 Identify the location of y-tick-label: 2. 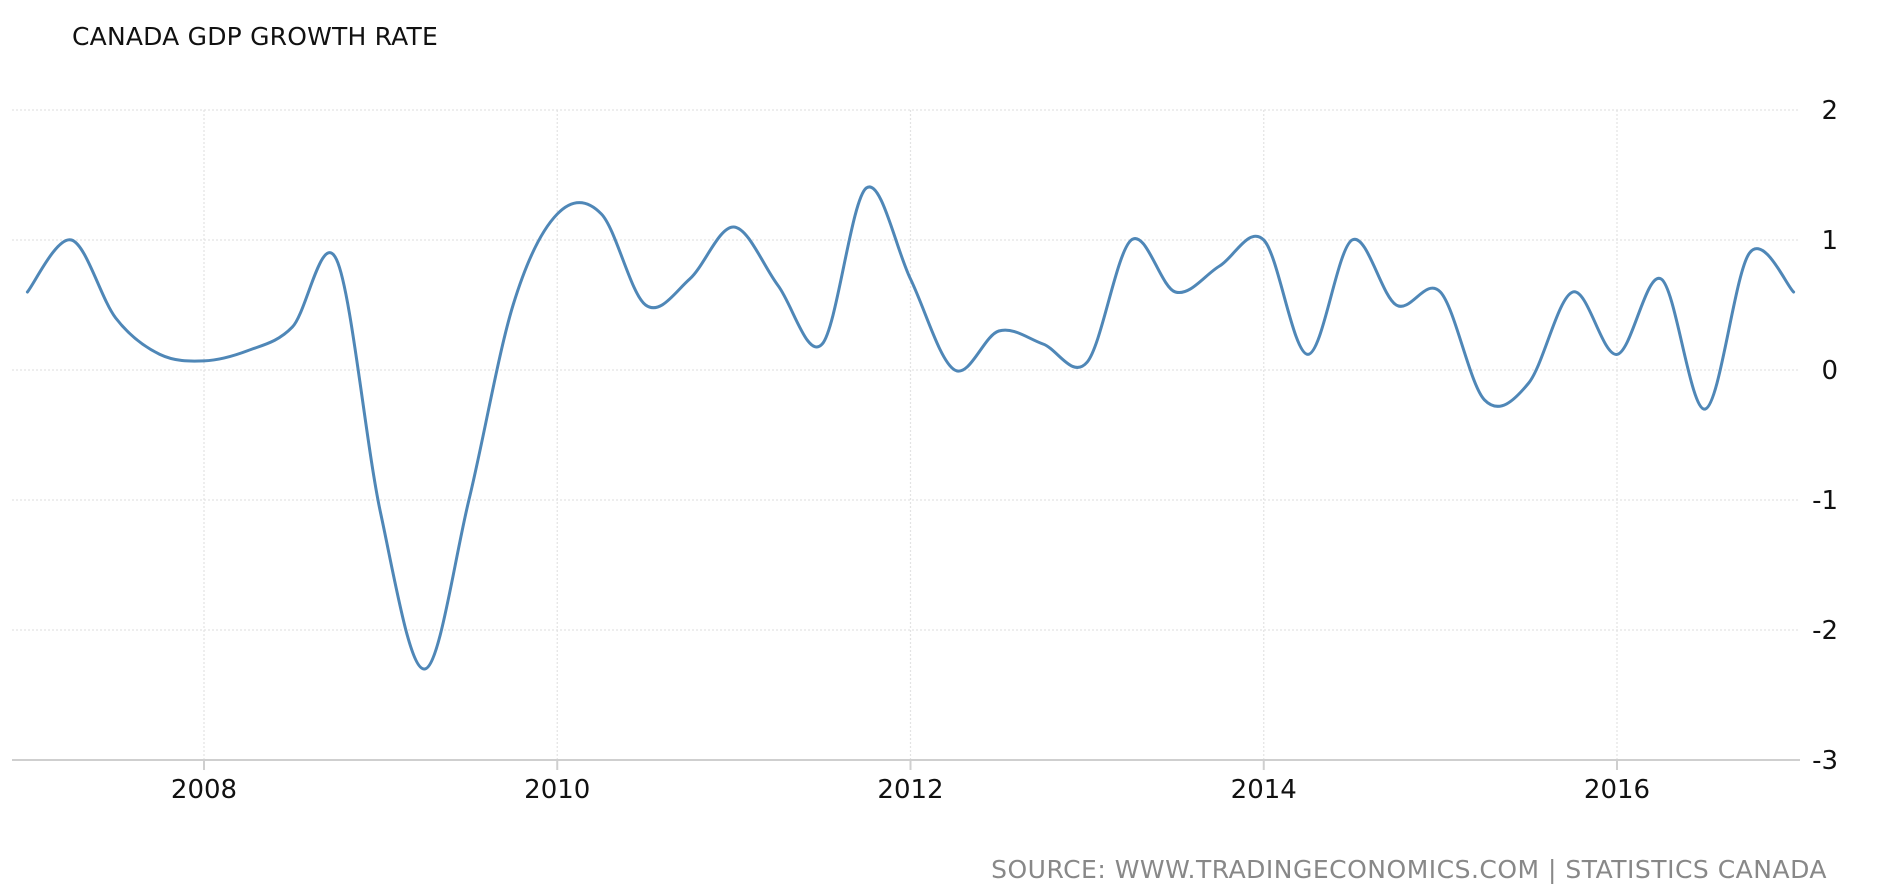
(1829, 111).